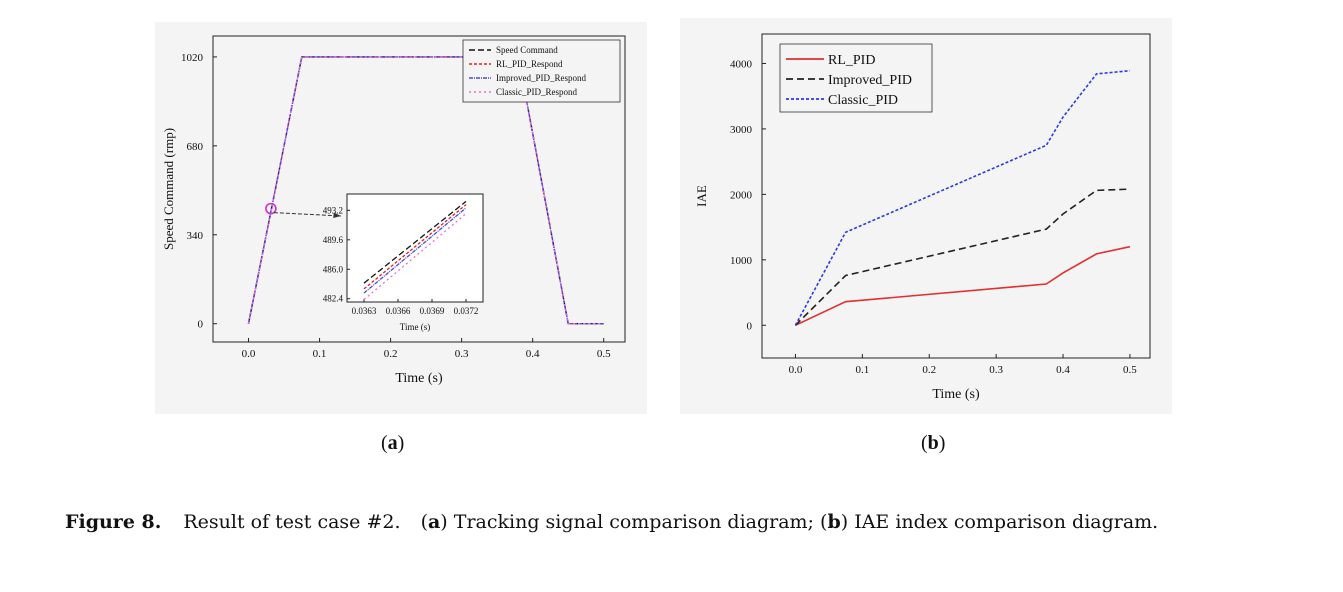 The image size is (1343, 592). Describe the element at coordinates (796, 370) in the screenshot. I see `chart-b-x-tick-label: 0.0` at that location.